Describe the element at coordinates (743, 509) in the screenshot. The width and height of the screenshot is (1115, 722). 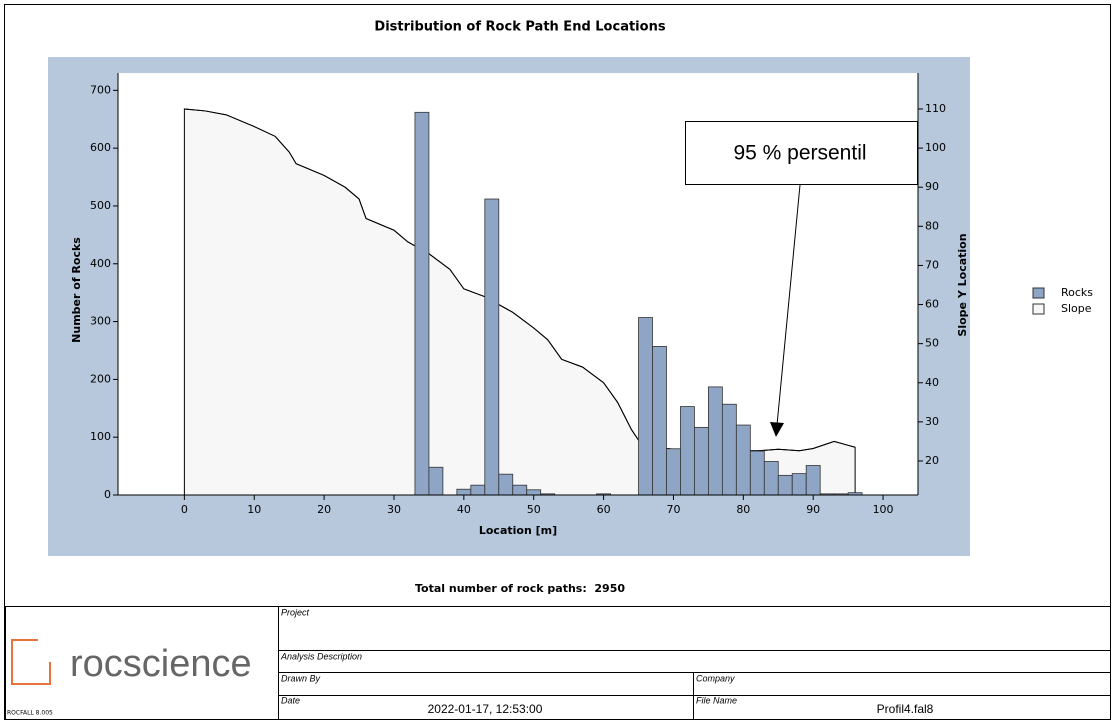
I see `x-tick-label: 80` at that location.